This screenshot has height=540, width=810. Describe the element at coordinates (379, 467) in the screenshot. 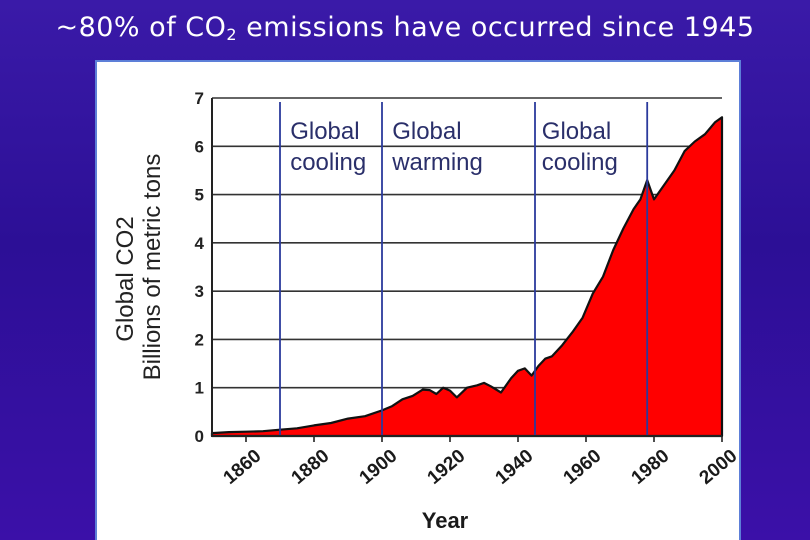

I see `x-tick-label: 1900` at that location.